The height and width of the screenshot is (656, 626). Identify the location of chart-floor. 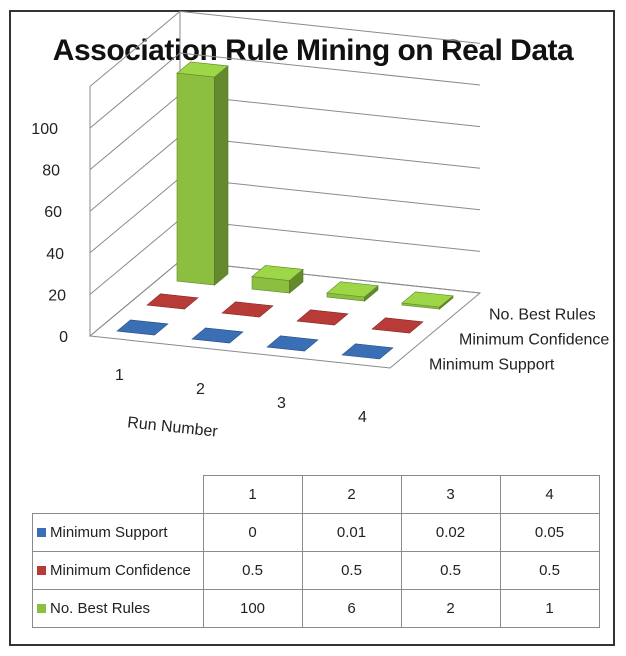
(285, 314).